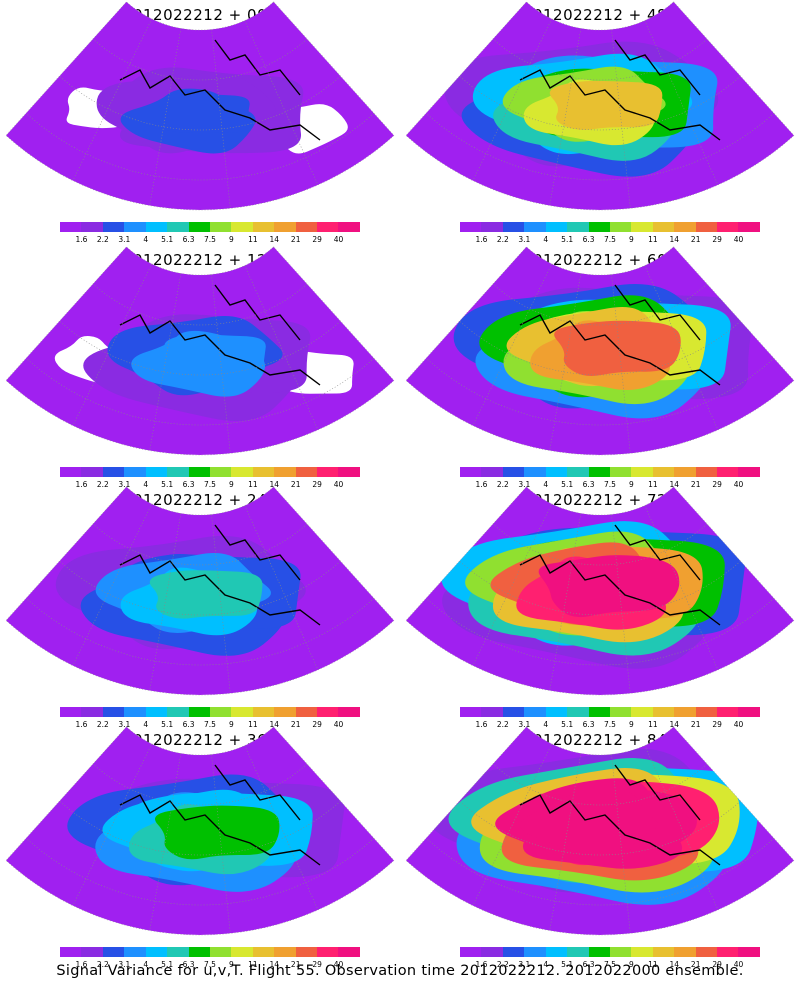 The image size is (800, 1000). Describe the element at coordinates (317, 239) in the screenshot. I see `colorbar-label: 29` at that location.